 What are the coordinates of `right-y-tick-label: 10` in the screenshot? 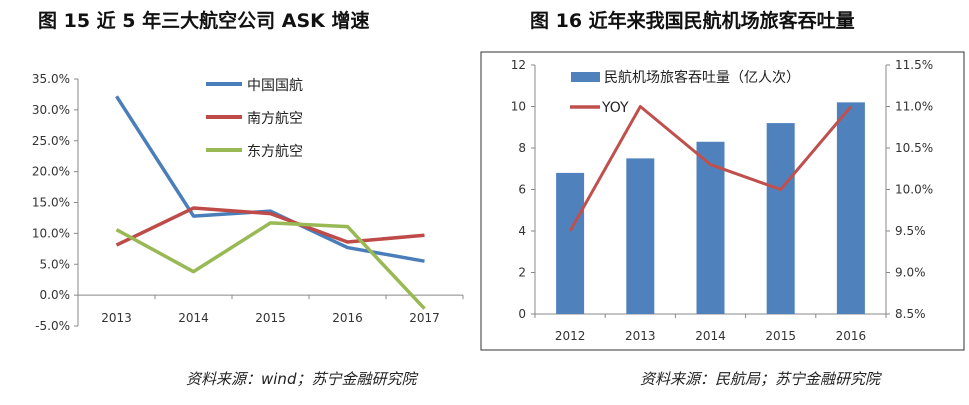 It's located at (518, 107).